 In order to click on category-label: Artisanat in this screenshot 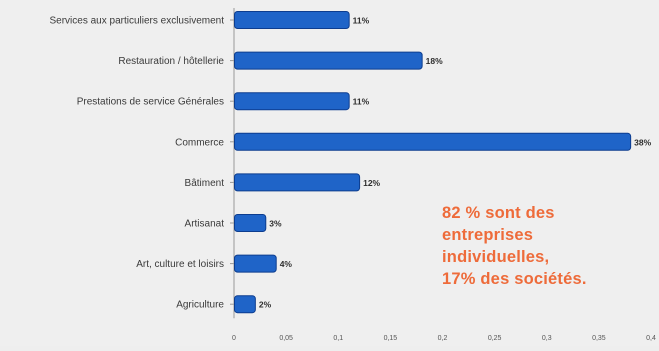, I will do `click(205, 224)`.